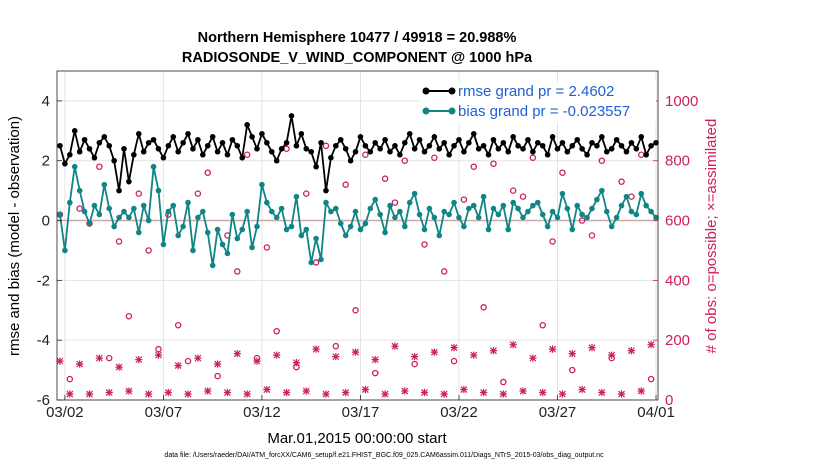  I want to click on x-tick-label-4: 03/22, so click(459, 412).